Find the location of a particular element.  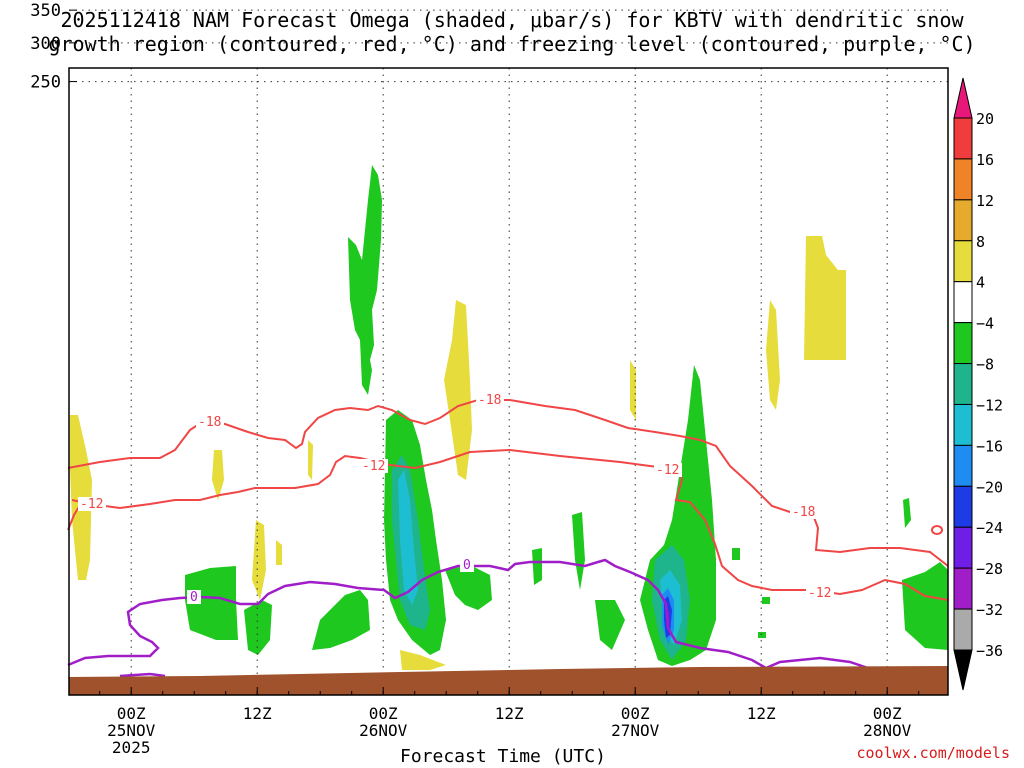

colorbar-label: −16 is located at coordinates (989, 446).